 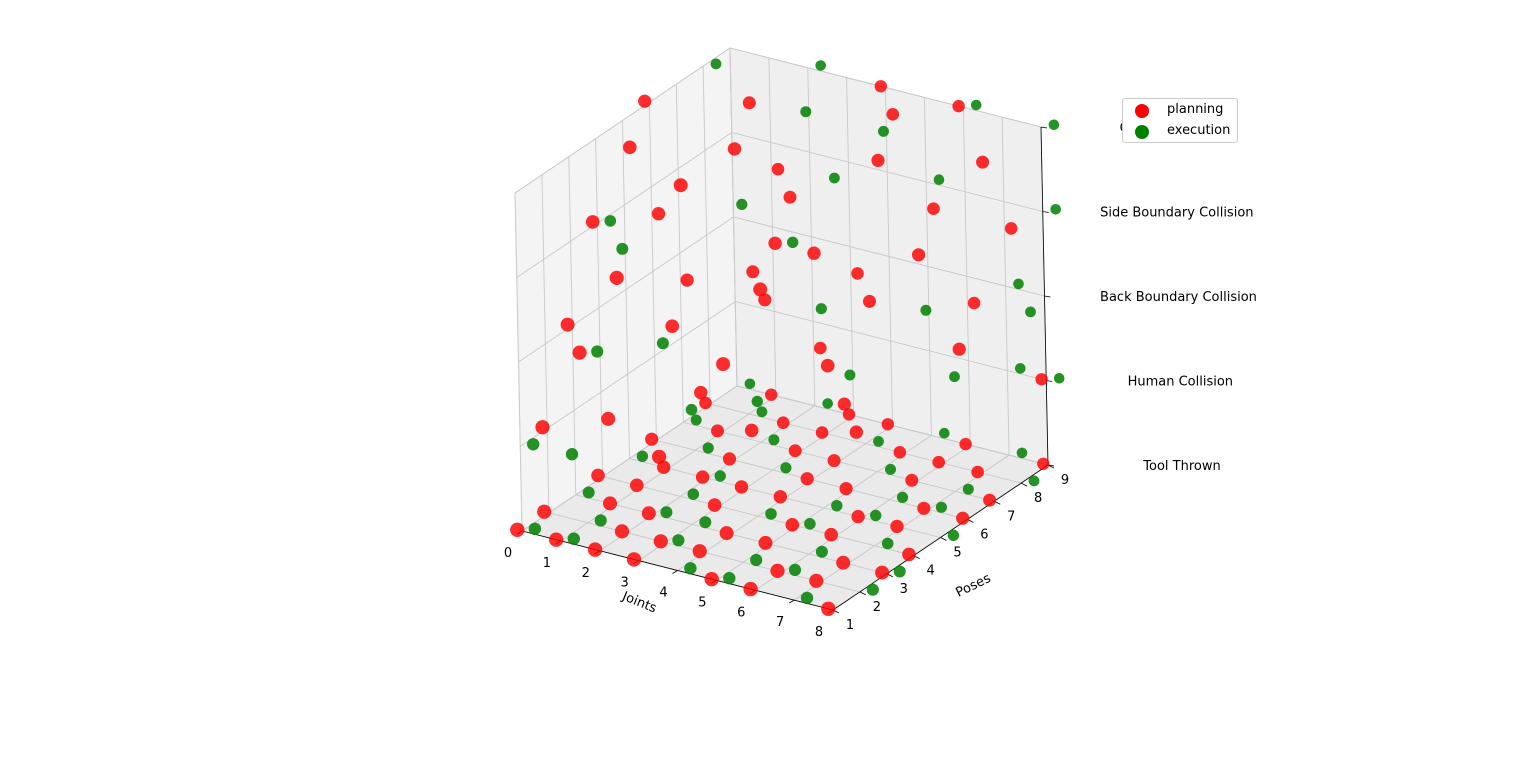 What do you see at coordinates (1038, 498) in the screenshot?
I see `y-tick-label: 8` at bounding box center [1038, 498].